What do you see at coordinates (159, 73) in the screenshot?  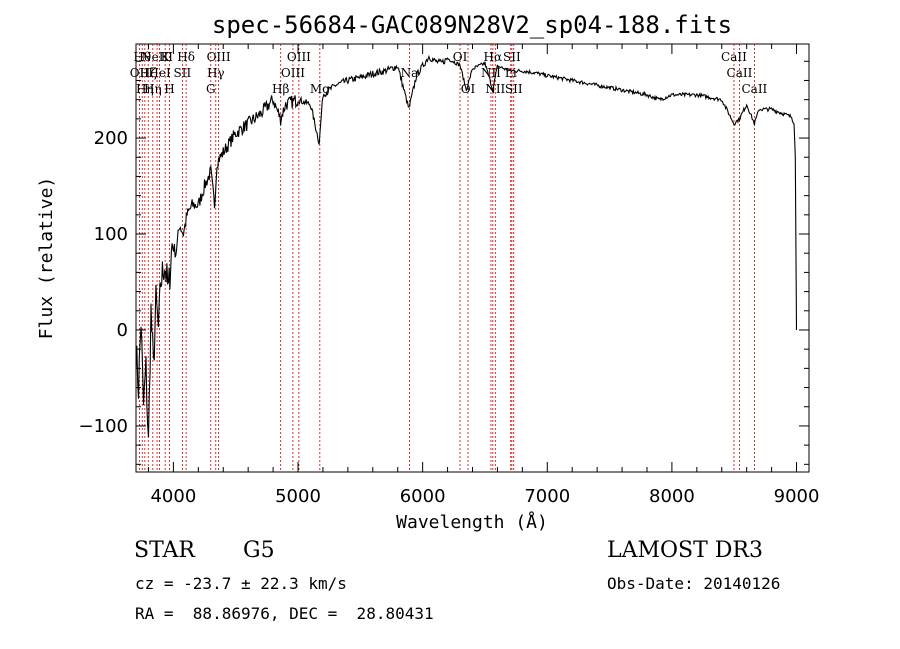 I see `line-label: HeI` at bounding box center [159, 73].